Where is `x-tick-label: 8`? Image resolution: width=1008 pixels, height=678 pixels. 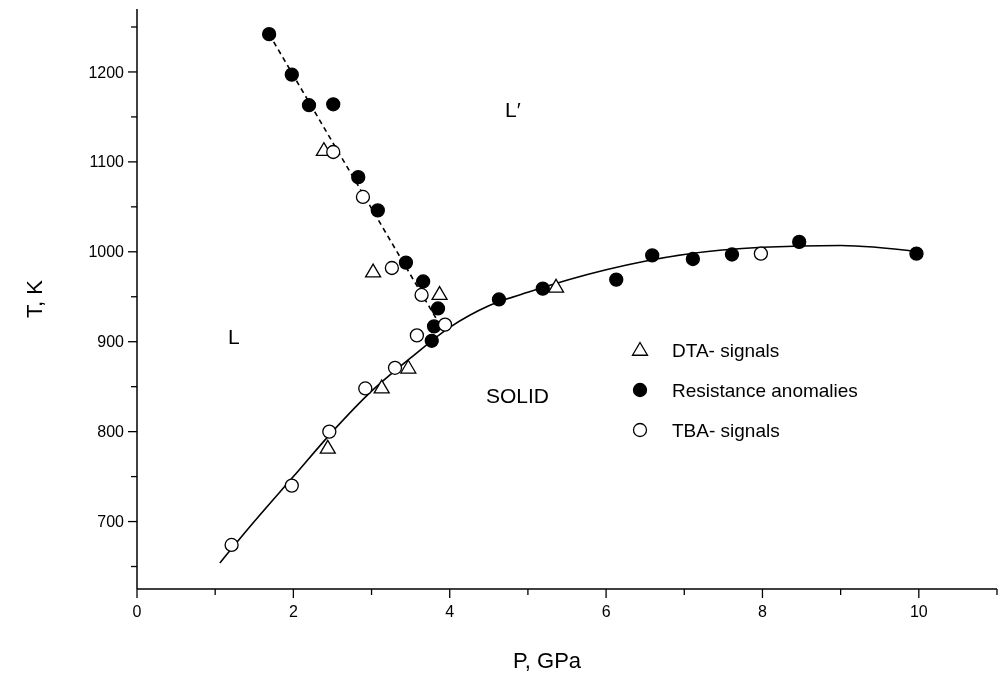
x-tick-label: 8 is located at coordinates (762, 611).